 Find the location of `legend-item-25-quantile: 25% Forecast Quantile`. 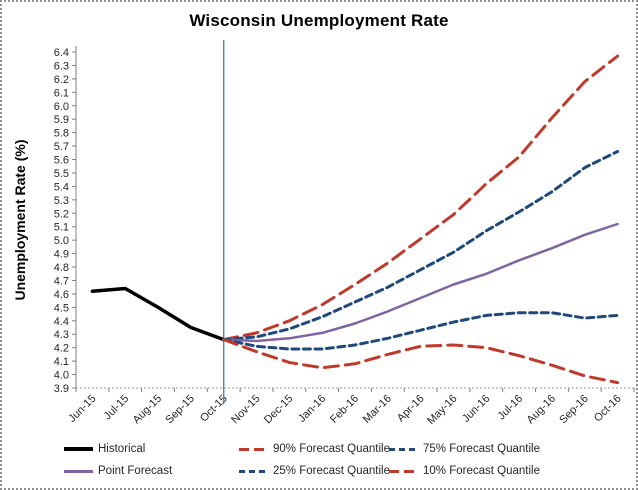

legend-item-25-quantile: 25% Forecast Quantile is located at coordinates (314, 471).